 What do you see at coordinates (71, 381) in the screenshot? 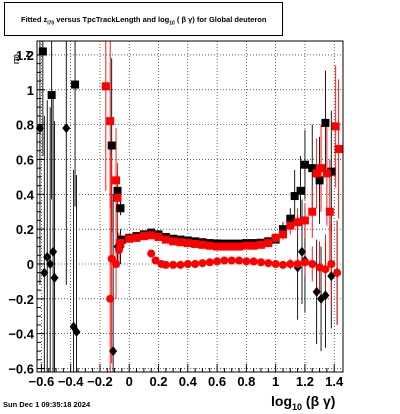
I see `x-tick-label: −0.4` at bounding box center [71, 381].